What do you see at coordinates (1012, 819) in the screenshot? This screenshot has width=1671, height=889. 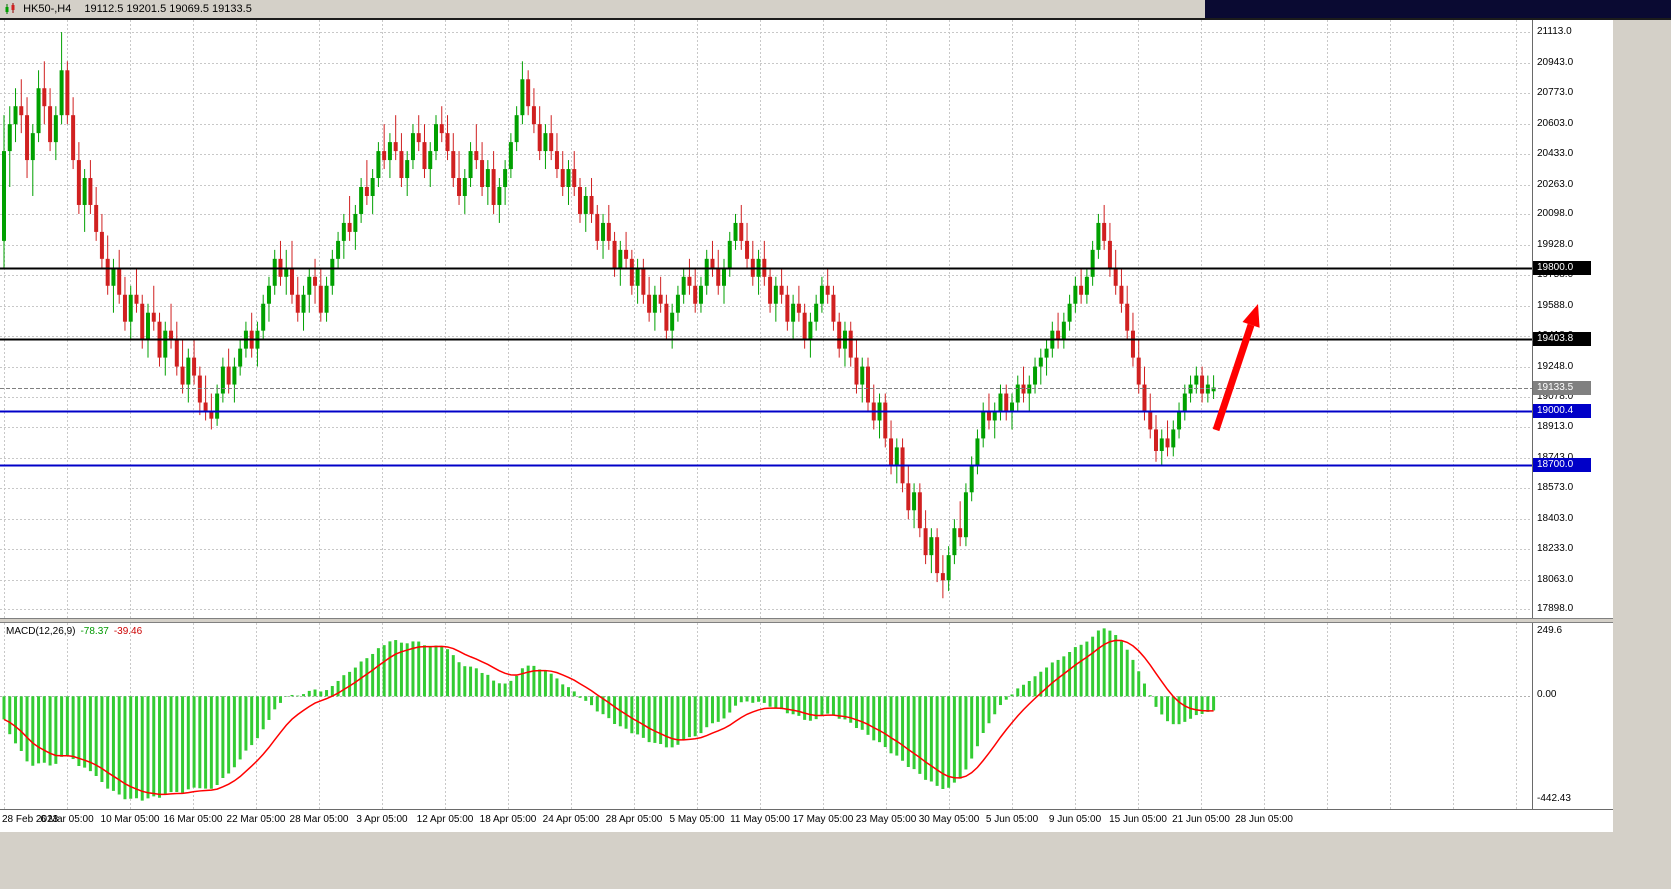 I see `time-axis-label: 5 Jun 05:00` at bounding box center [1012, 819].